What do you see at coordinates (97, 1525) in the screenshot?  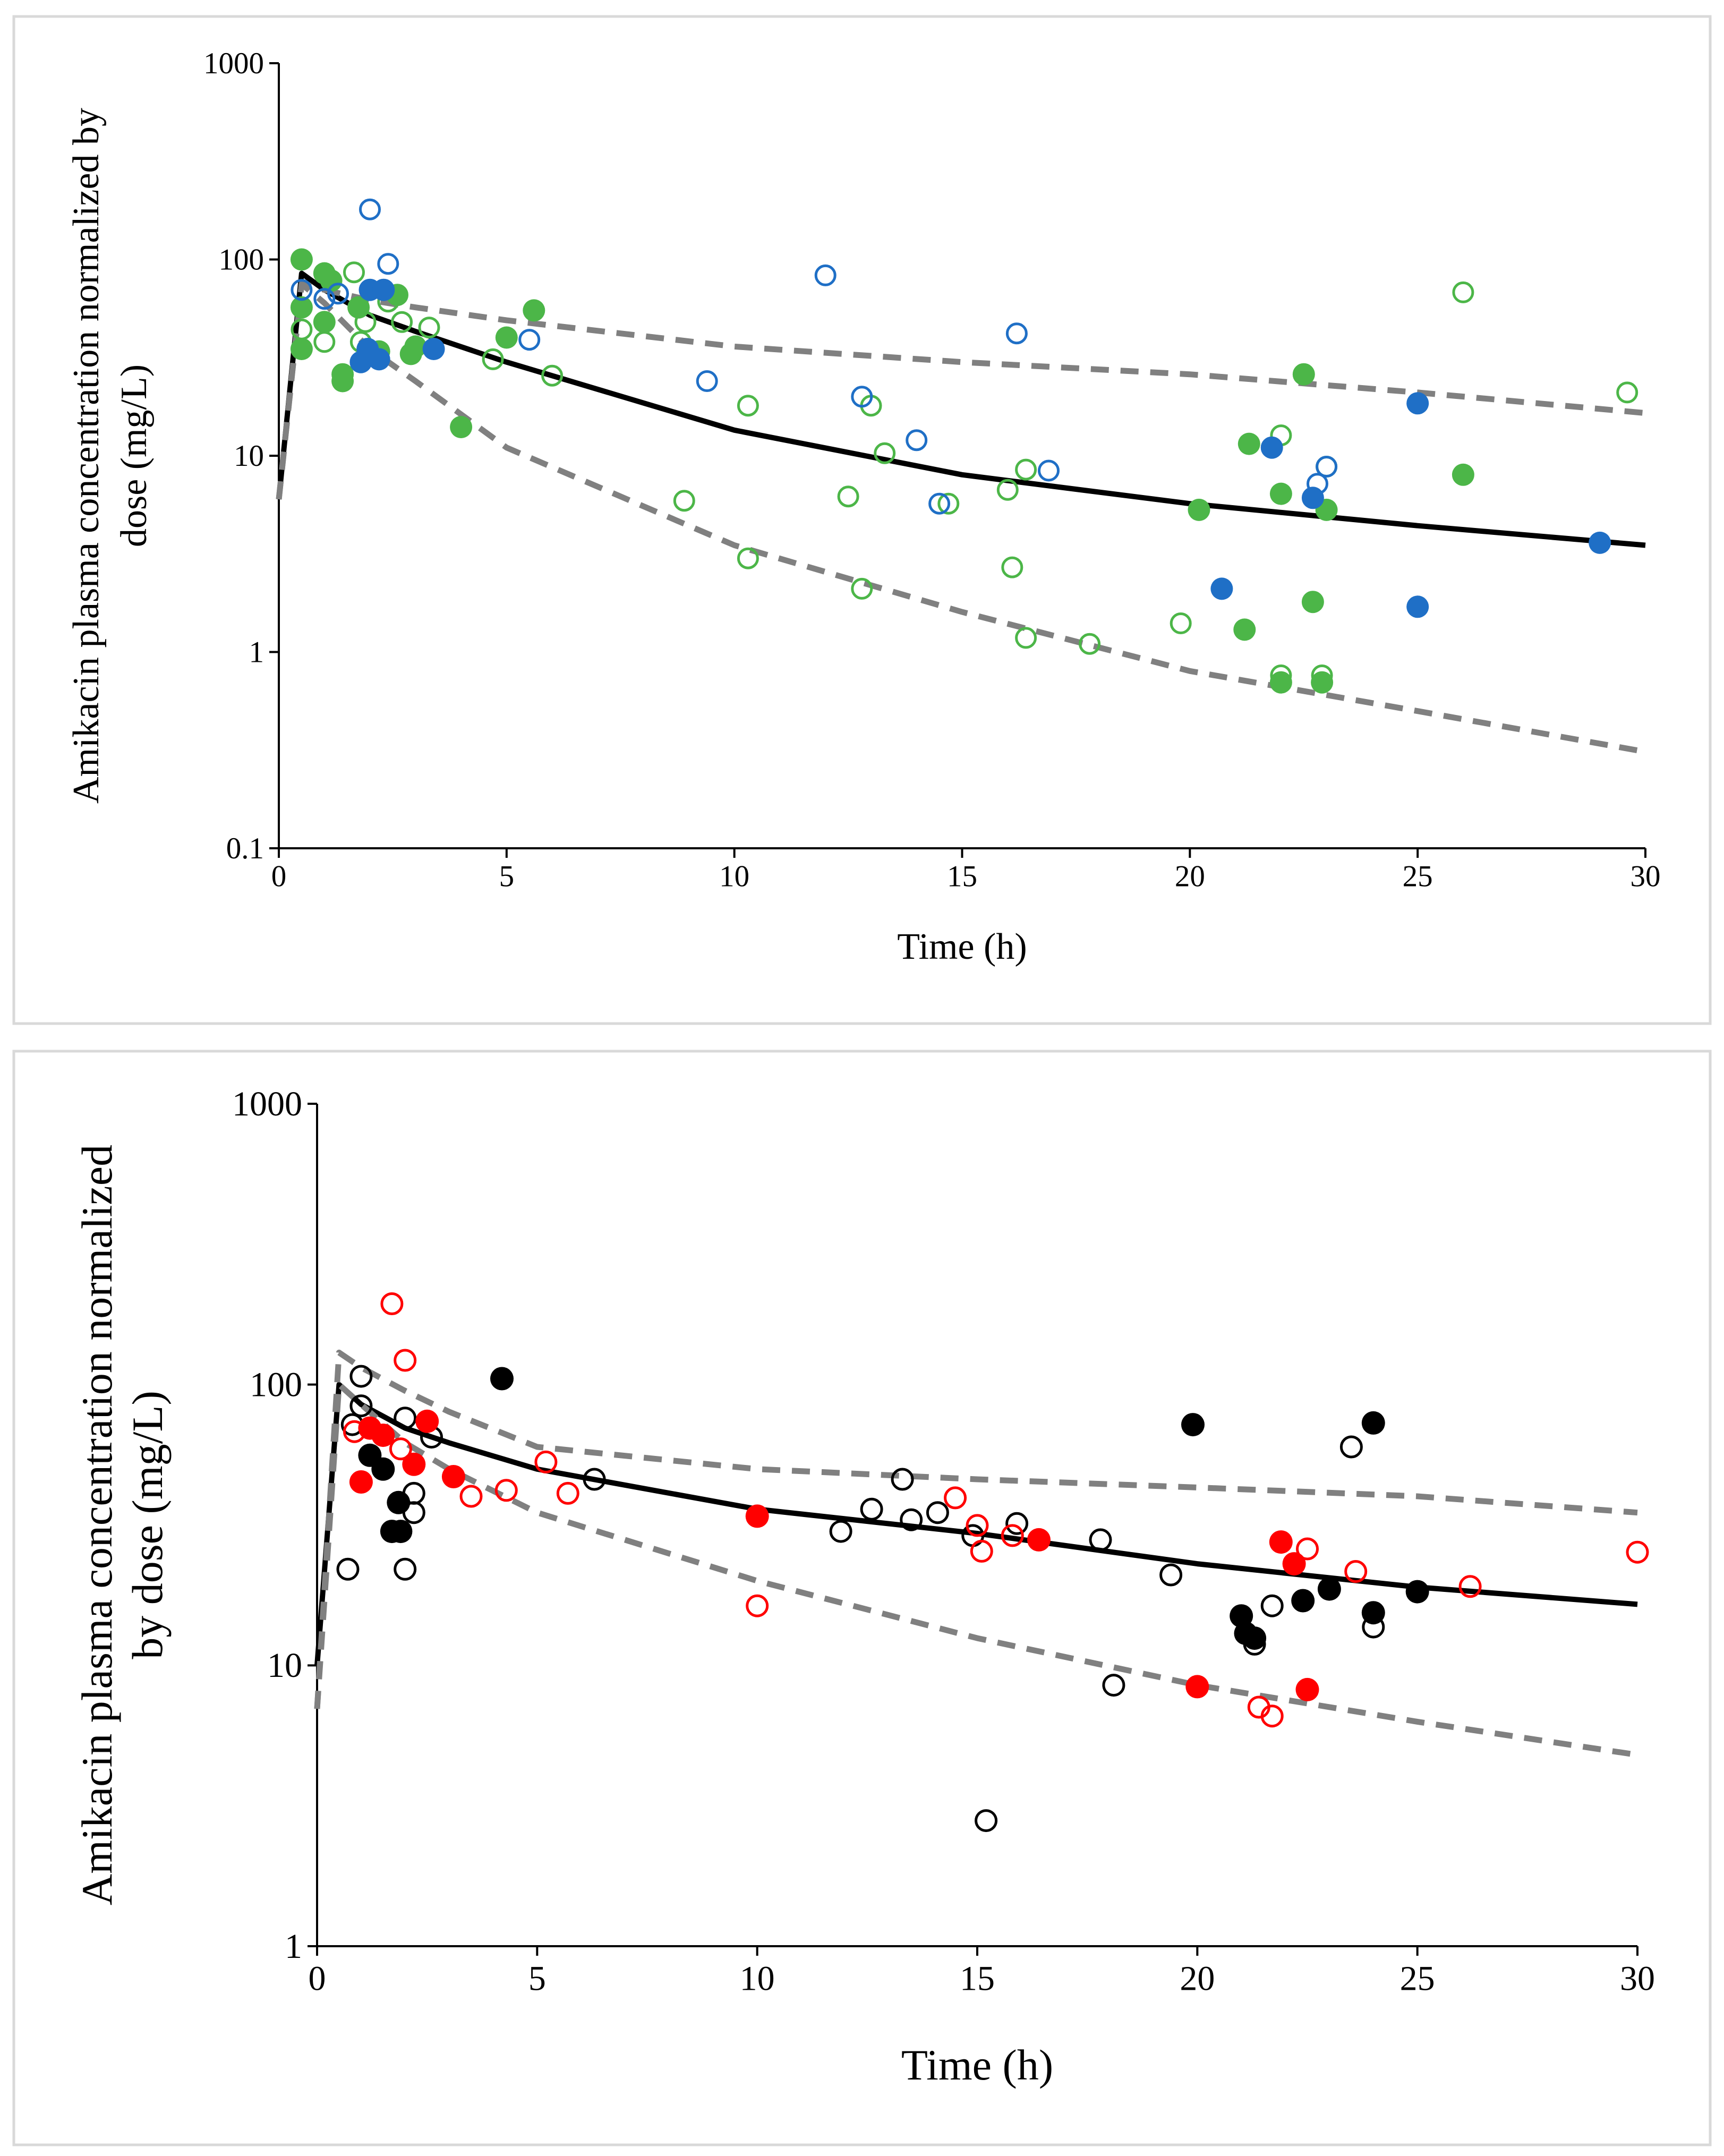 I see `y-axis-title-line: Amikacin plasma concentration normalized` at bounding box center [97, 1525].